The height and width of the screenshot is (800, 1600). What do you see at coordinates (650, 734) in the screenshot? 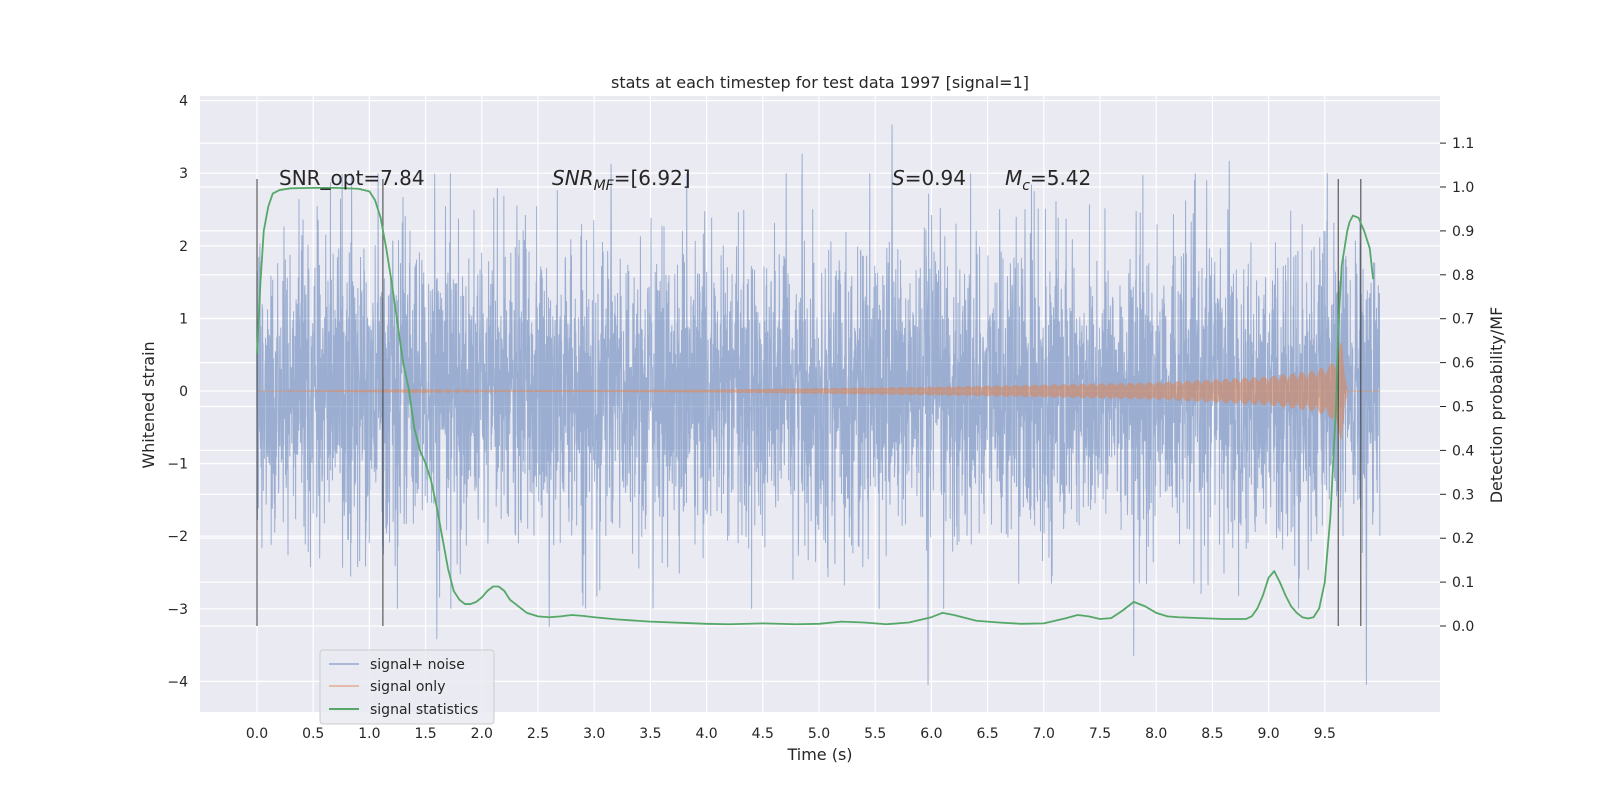
I see `x-tick-label: 3.5` at bounding box center [650, 734].